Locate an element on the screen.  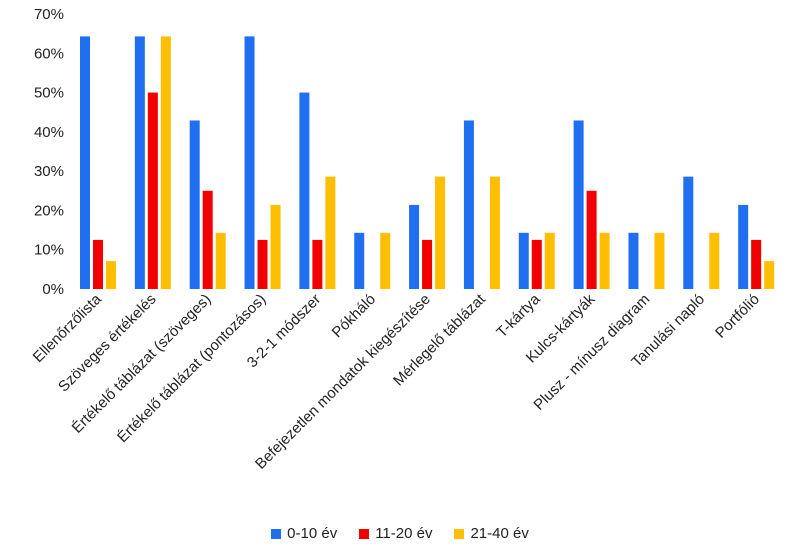
y-tick-label: 10% is located at coordinates (49, 250).